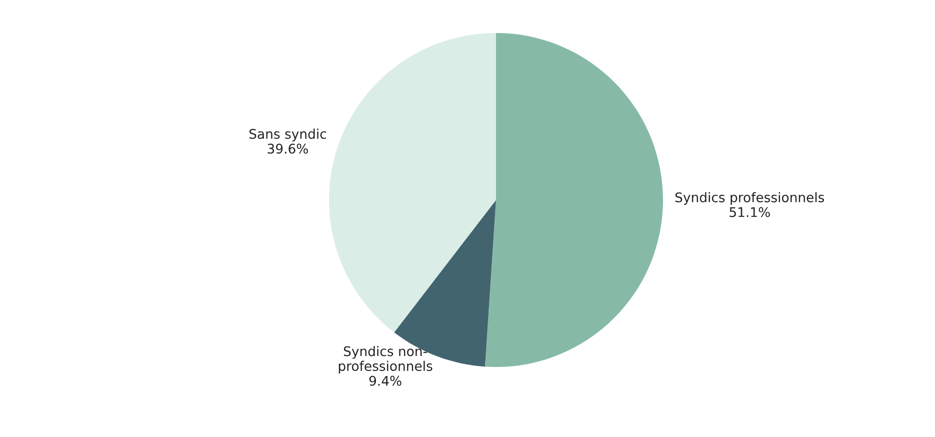  I want to click on data-label: 9.4%, so click(385, 381).